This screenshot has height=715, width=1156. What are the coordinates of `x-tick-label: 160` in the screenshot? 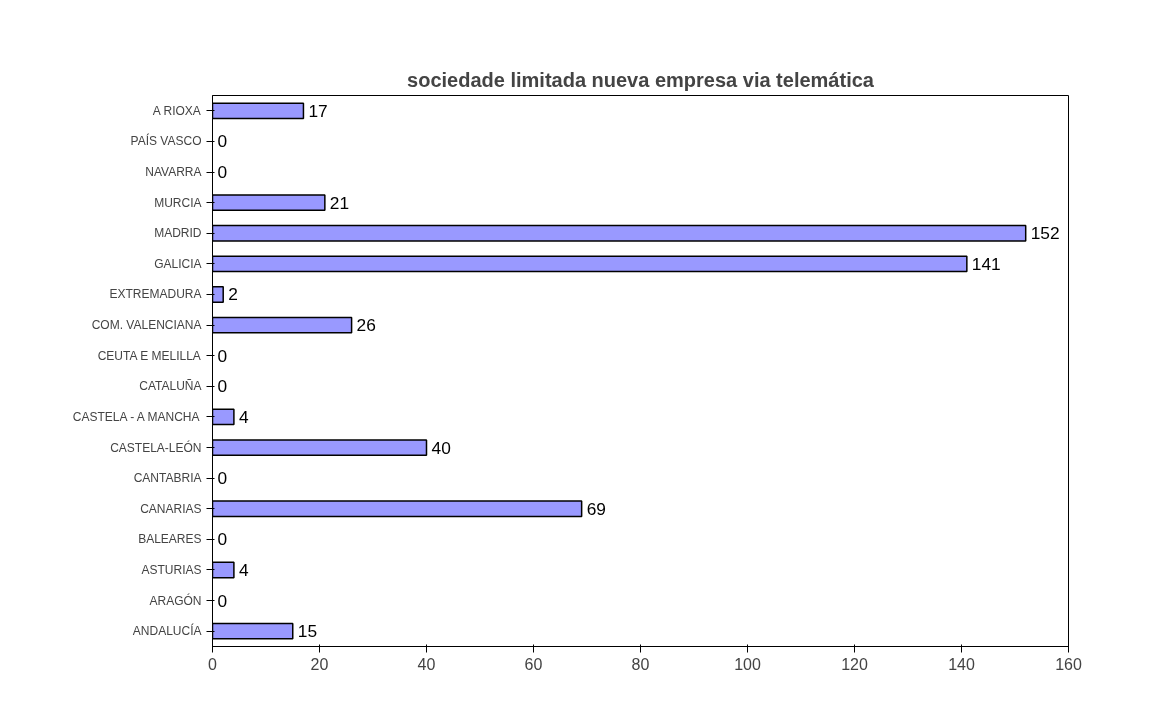 It's located at (1068, 664).